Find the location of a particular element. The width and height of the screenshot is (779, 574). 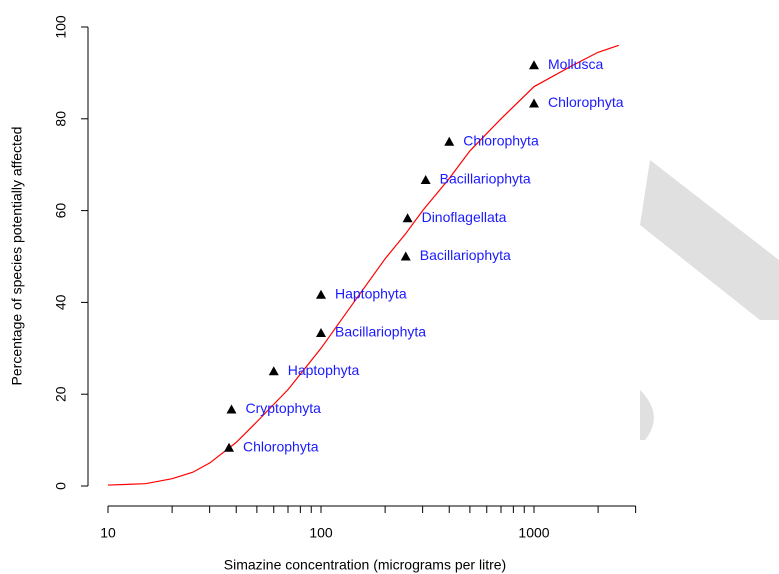

y-tick-label: 80 is located at coordinates (61, 119).